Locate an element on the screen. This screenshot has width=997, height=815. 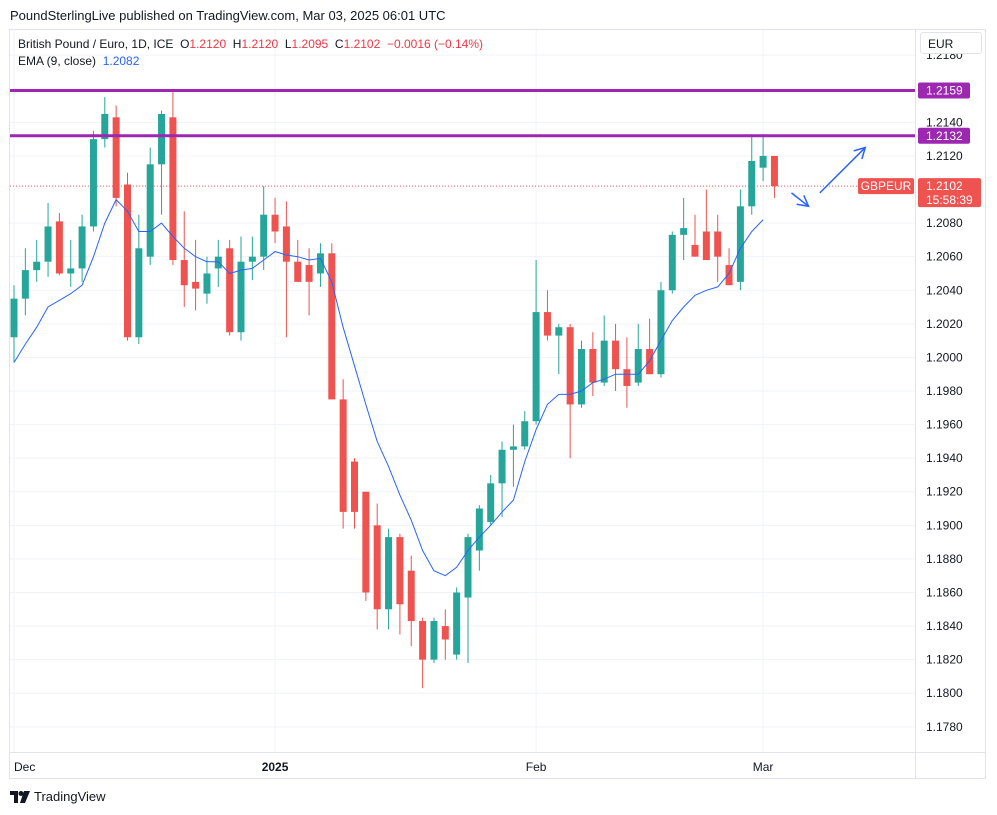
ema-label: EMA (9, close) is located at coordinates (57, 61).